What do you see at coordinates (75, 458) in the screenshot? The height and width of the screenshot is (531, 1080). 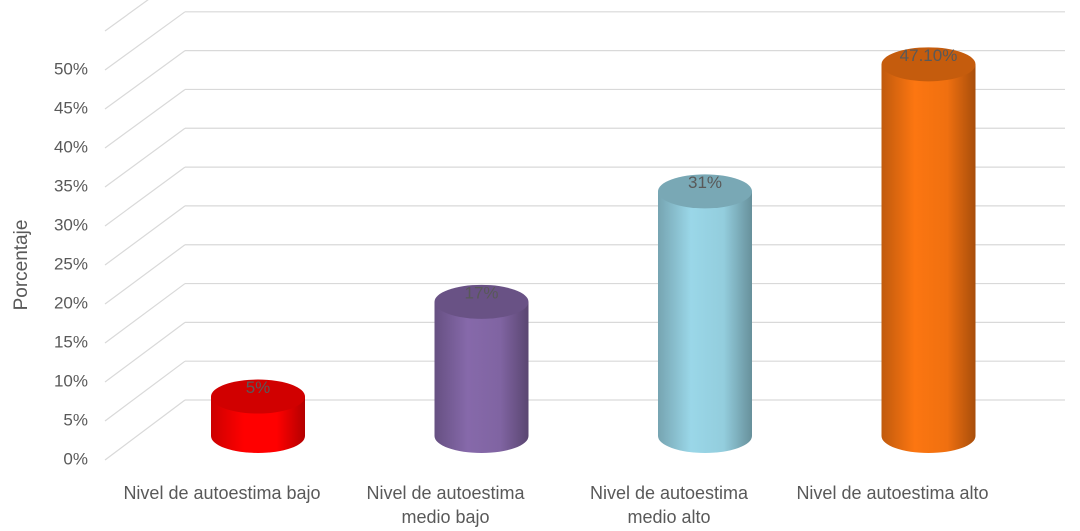 I see `y-tick-label: 0%` at bounding box center [75, 458].